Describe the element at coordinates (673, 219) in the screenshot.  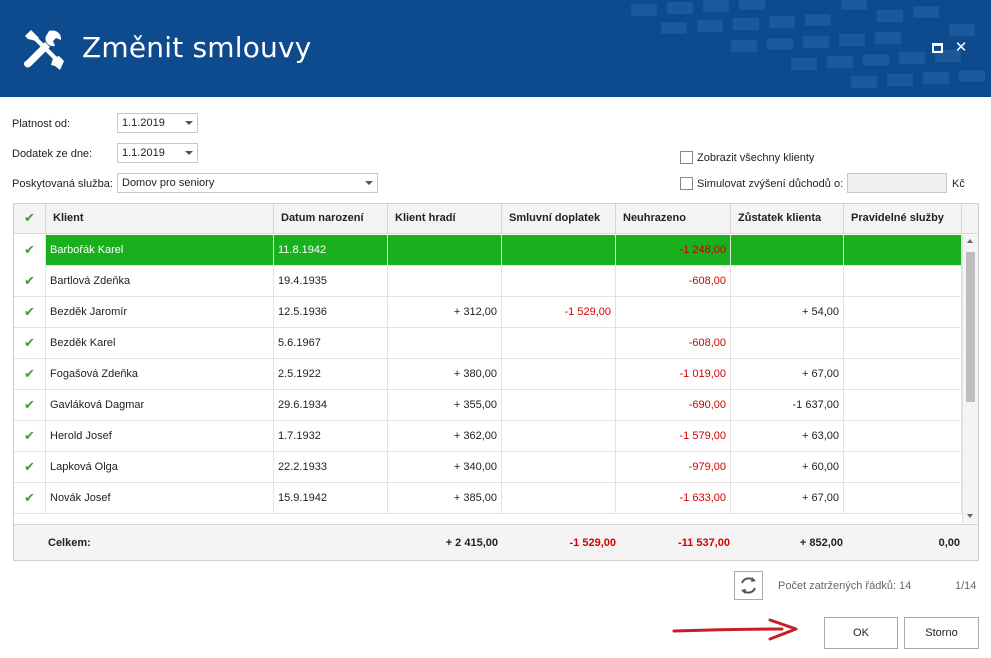
I see `header-neuhrazeno: Neuhrazeno` at that location.